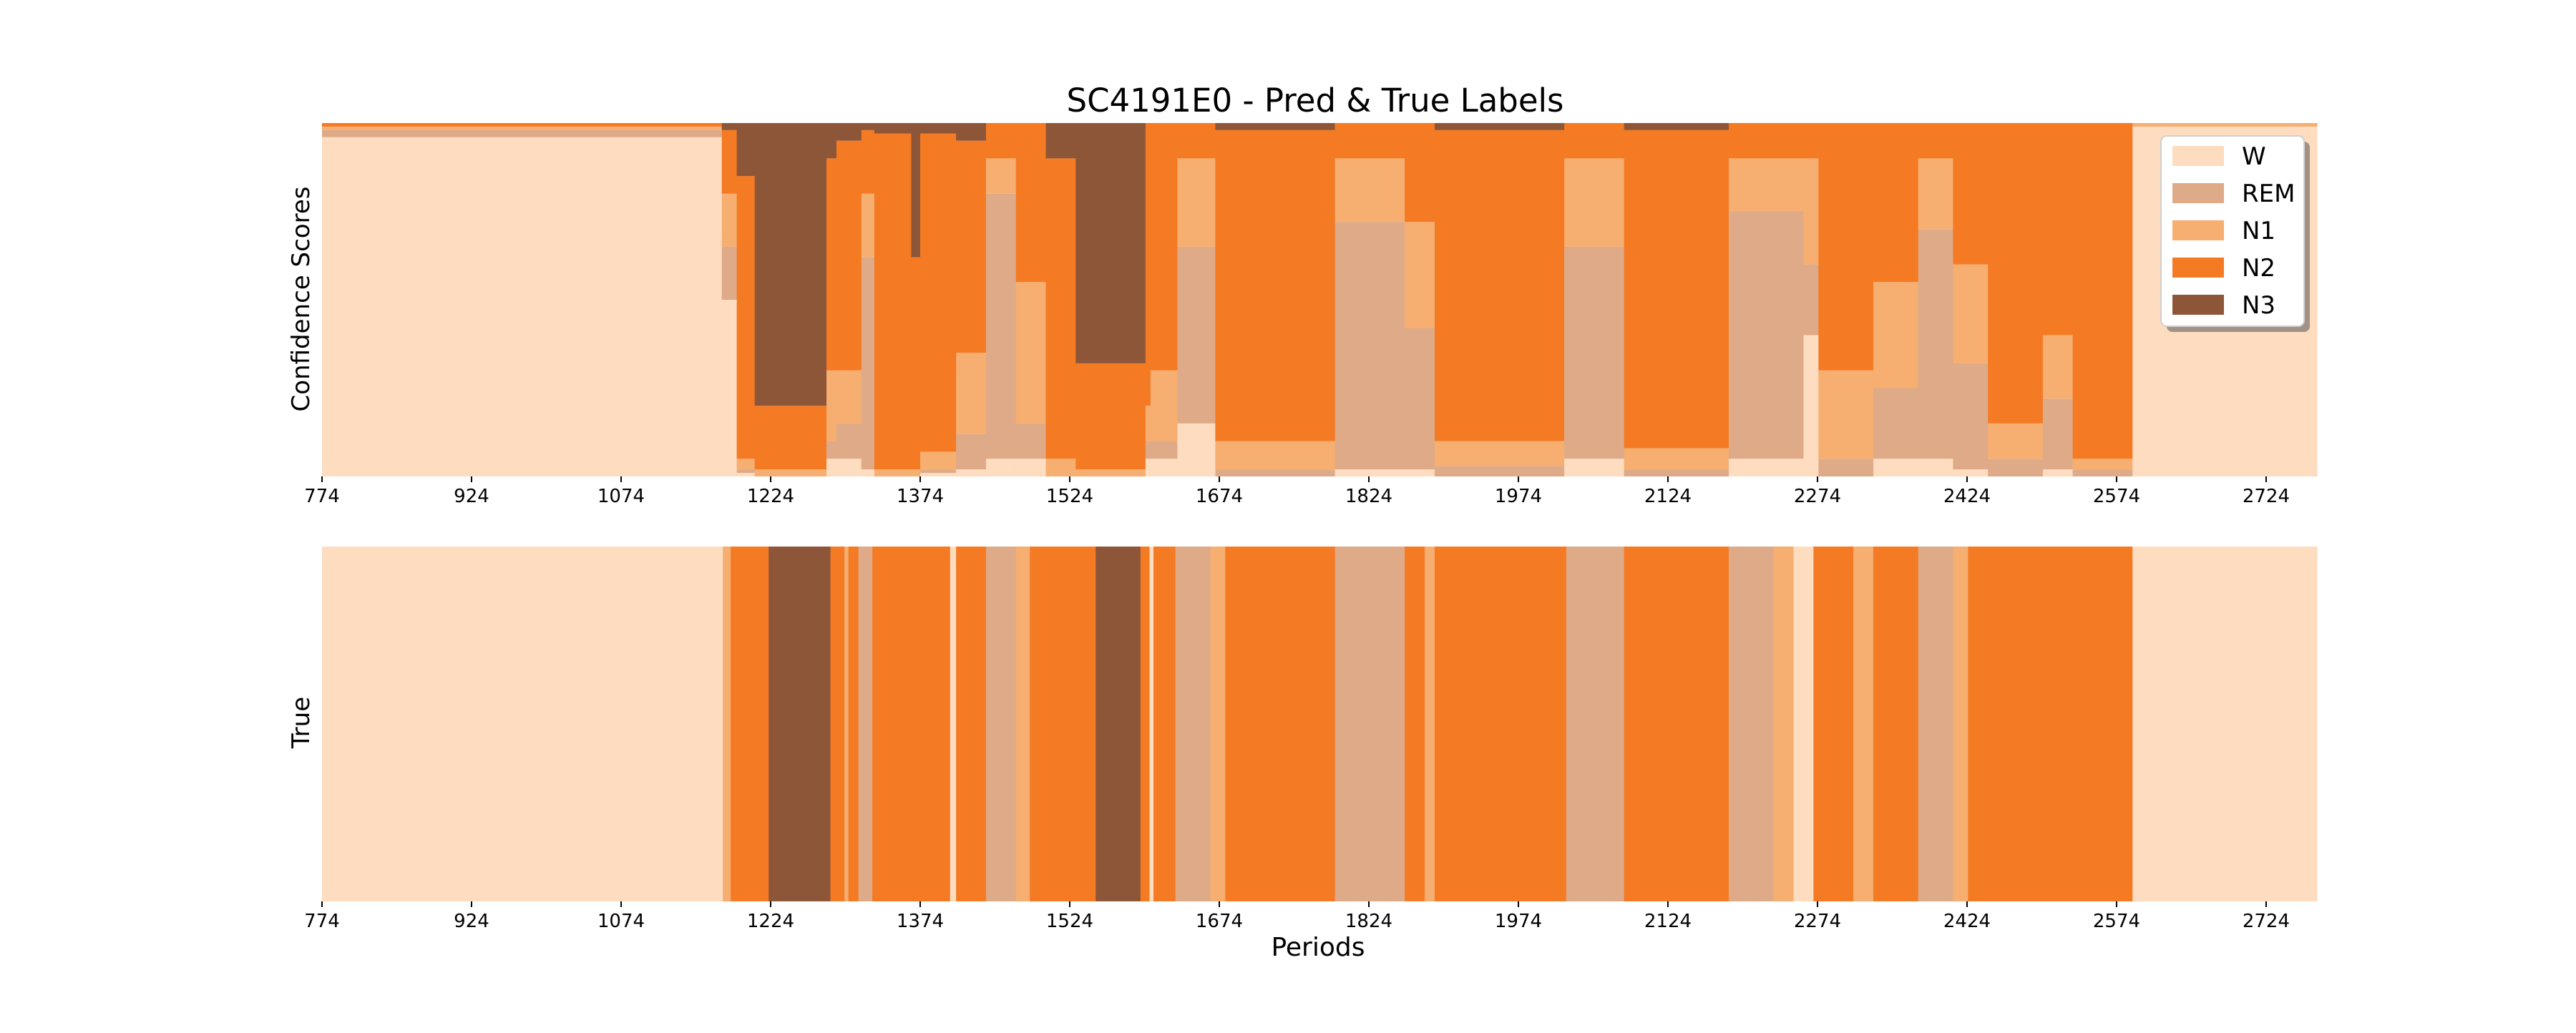  Describe the element at coordinates (2268, 194) in the screenshot. I see `legend-label-rem: REM` at that location.